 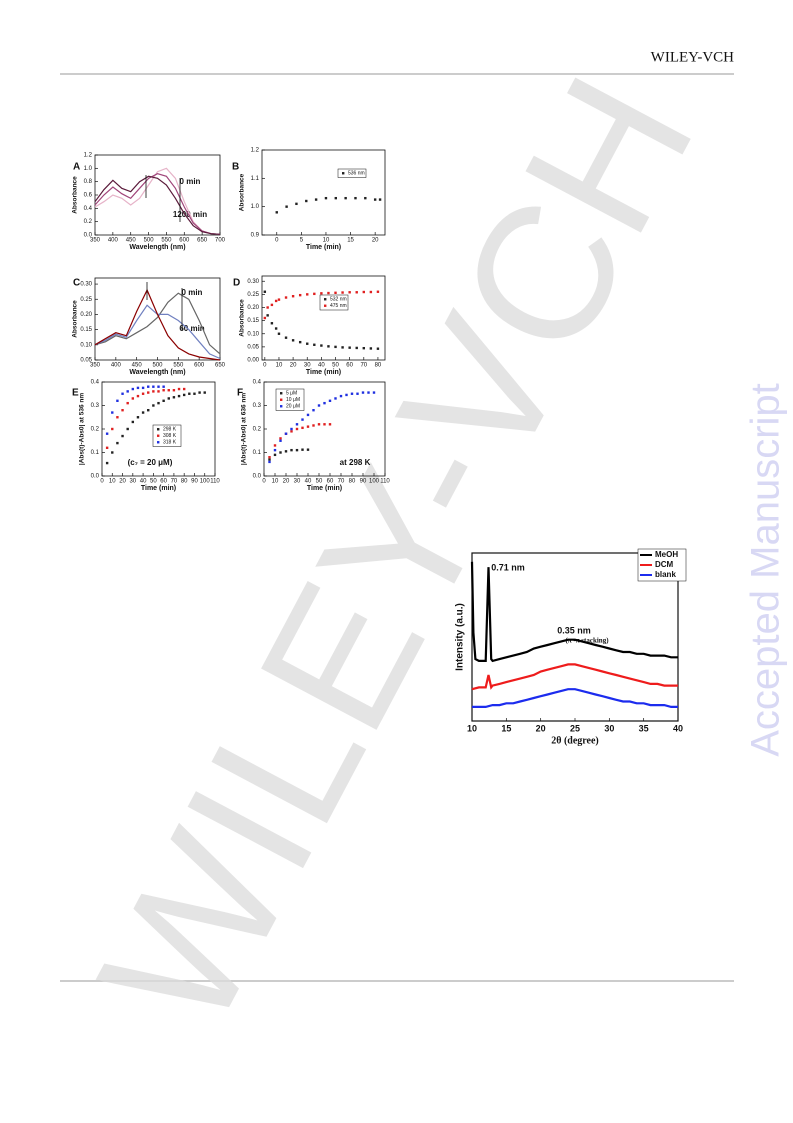 What do you see at coordinates (122, 482) in the screenshot?
I see `x-tick-label: 20` at bounding box center [122, 482].